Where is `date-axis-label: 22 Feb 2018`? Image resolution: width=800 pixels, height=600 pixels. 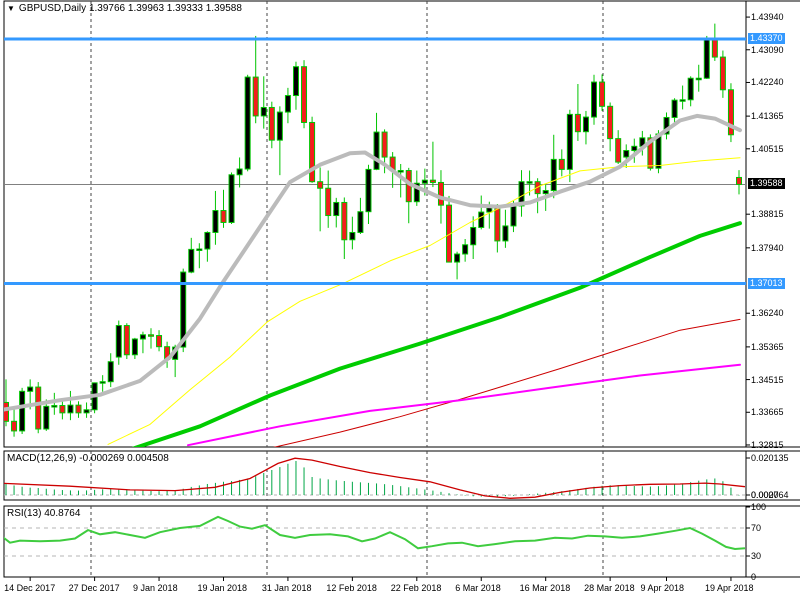
date-axis-label: 22 Feb 2018 is located at coordinates (416, 588).